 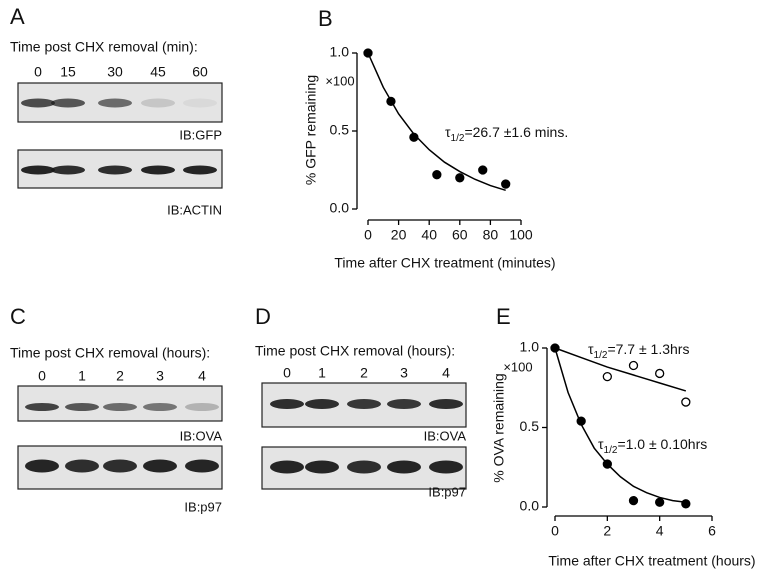 I want to click on panel-letter: C, so click(x=18, y=316).